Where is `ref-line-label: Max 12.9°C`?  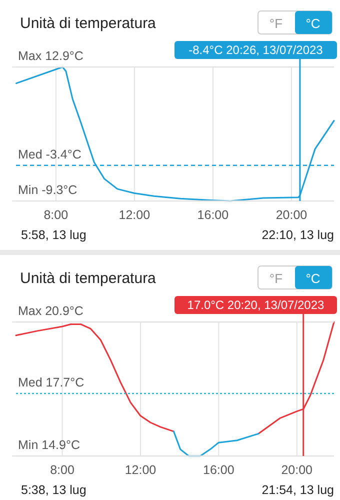 ref-line-label: Max 12.9°C is located at coordinates (51, 56).